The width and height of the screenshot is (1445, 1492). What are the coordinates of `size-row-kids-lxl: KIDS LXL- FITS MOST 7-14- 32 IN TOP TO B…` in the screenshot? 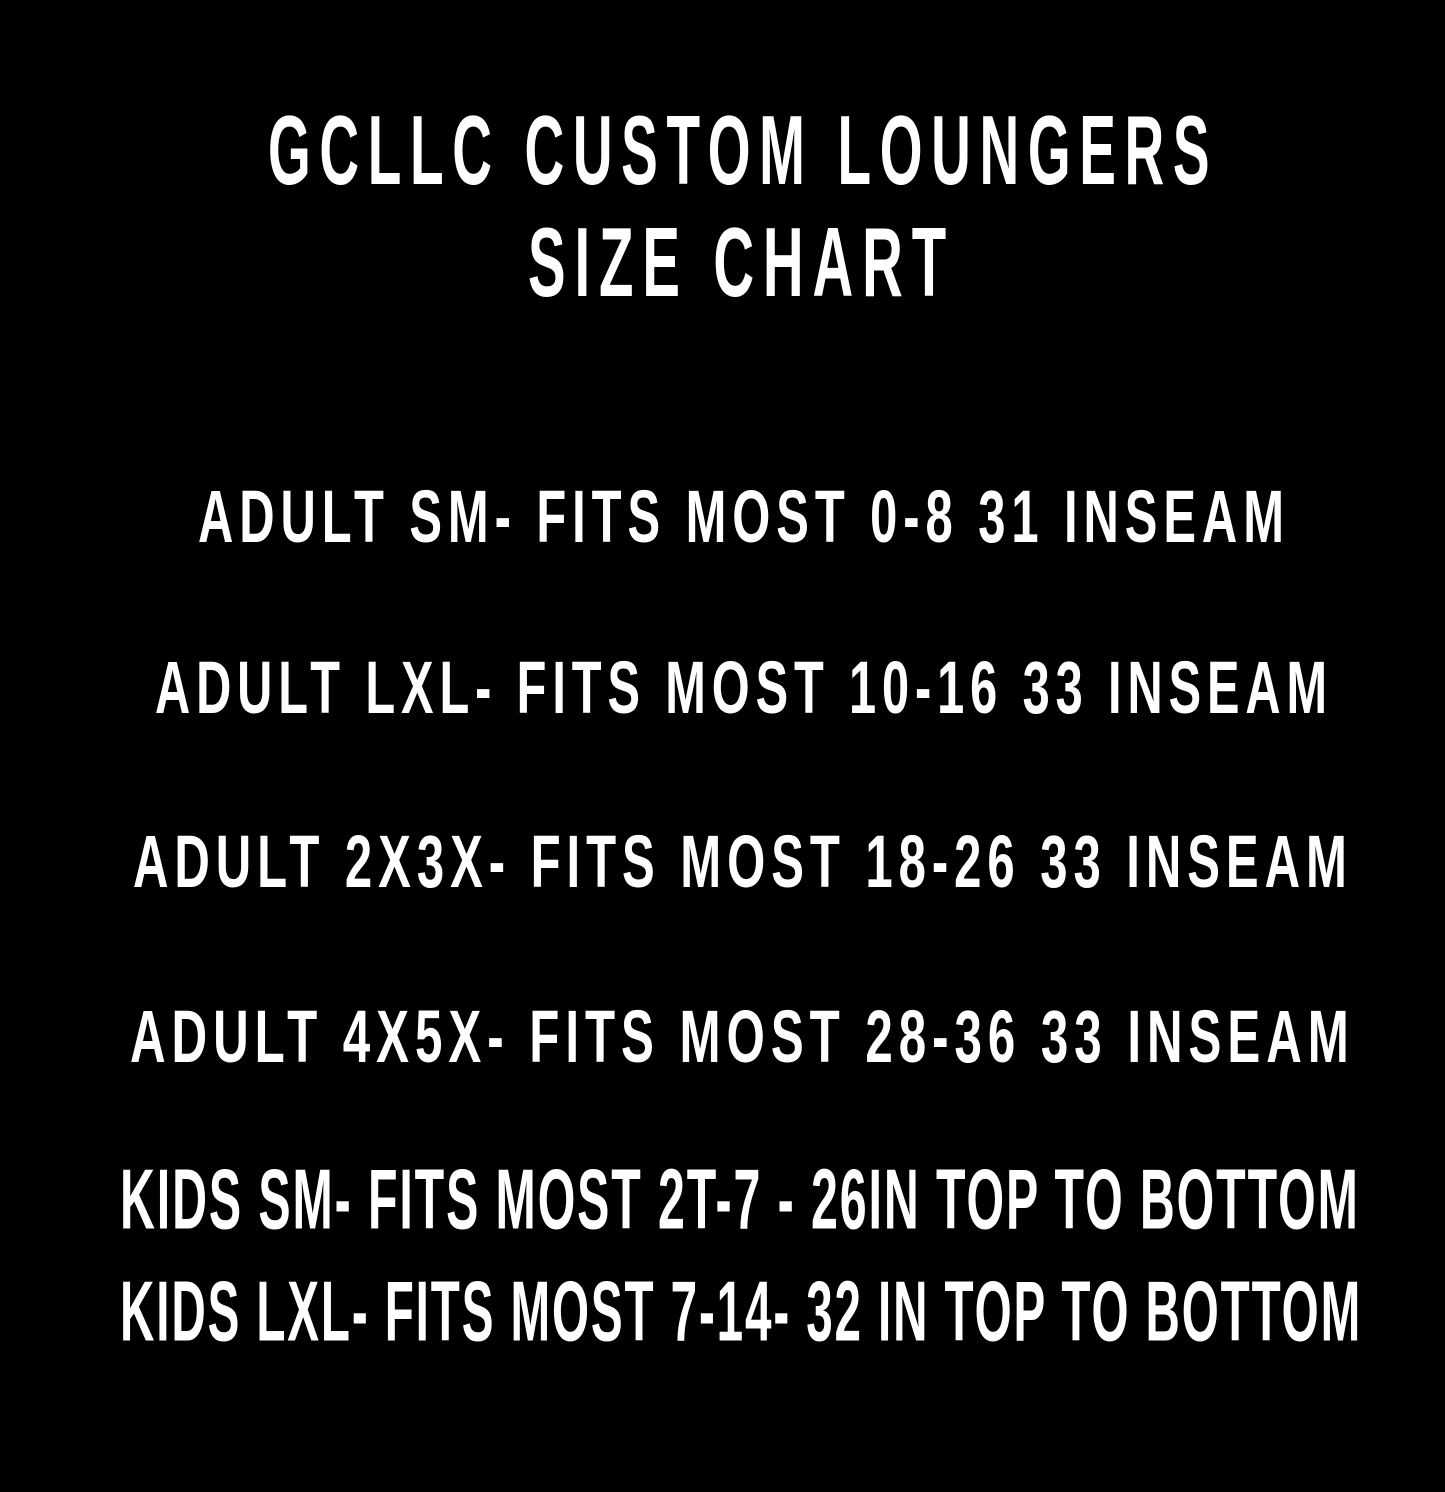 It's located at (741, 1312).